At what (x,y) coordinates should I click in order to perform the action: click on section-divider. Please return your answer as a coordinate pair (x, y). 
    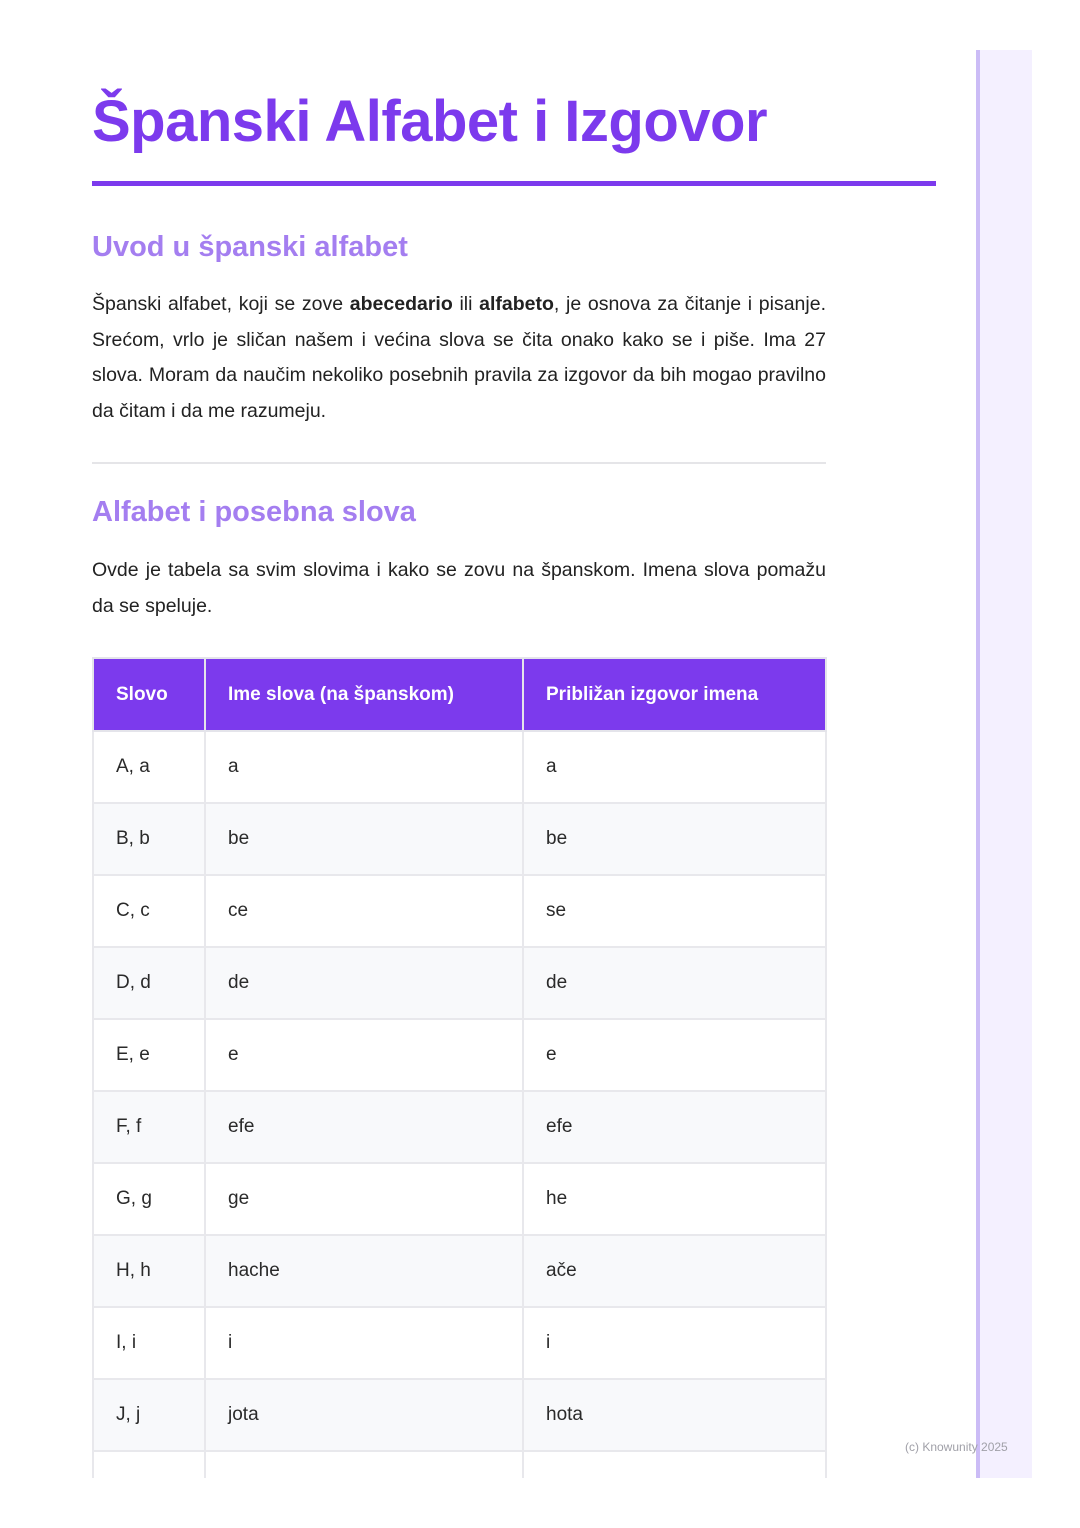
    Looking at the image, I should click on (459, 463).